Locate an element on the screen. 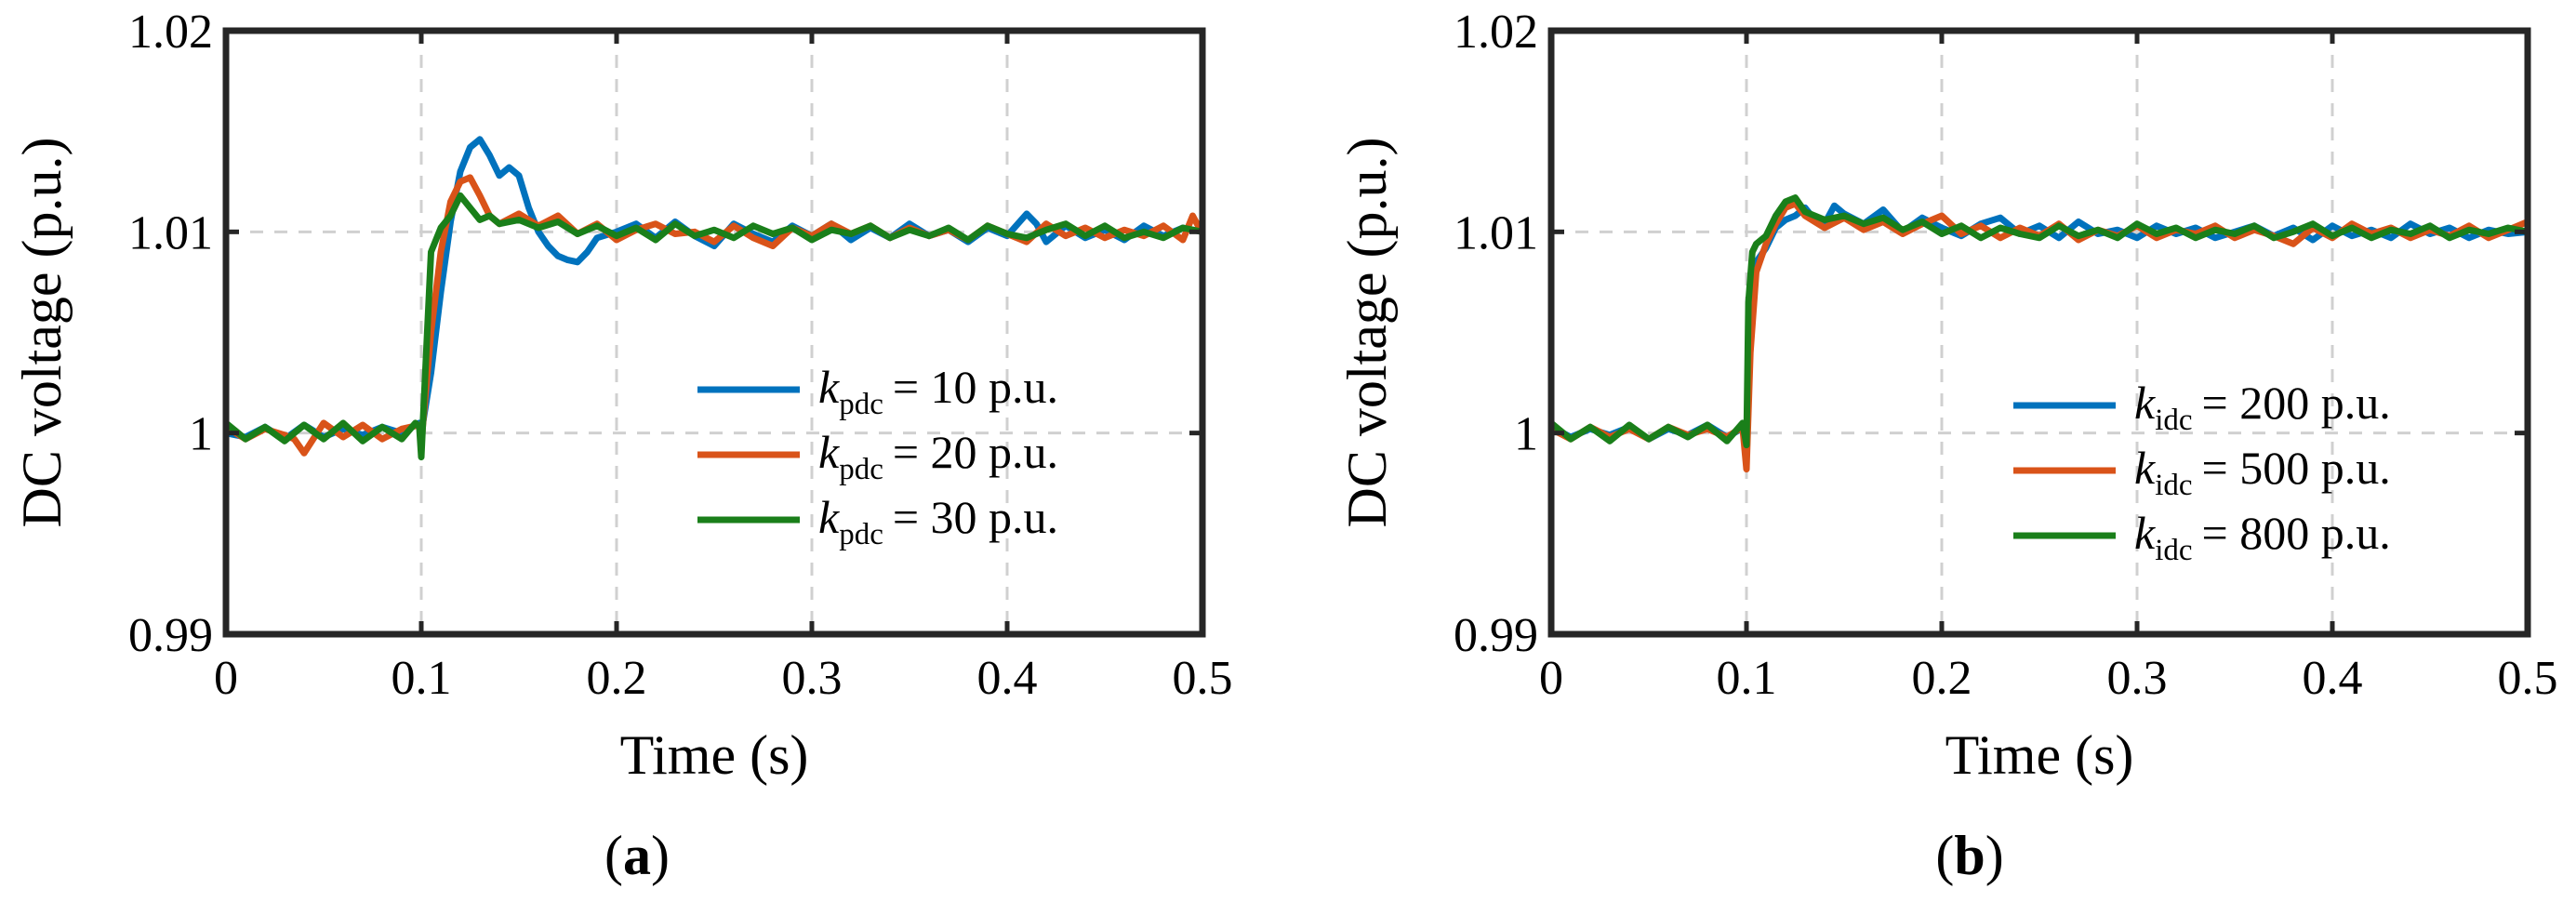  legend-entry-label: kidc = 200 p.u. is located at coordinates (2262, 407).